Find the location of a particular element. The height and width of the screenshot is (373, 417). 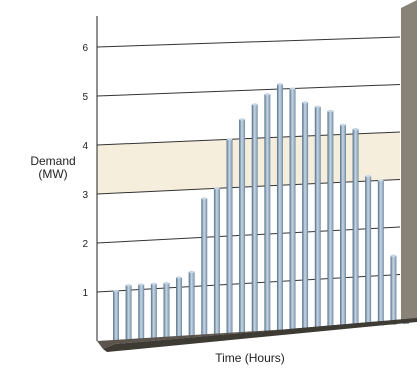

y-axis-title: Demand (MW) is located at coordinates (53, 168).